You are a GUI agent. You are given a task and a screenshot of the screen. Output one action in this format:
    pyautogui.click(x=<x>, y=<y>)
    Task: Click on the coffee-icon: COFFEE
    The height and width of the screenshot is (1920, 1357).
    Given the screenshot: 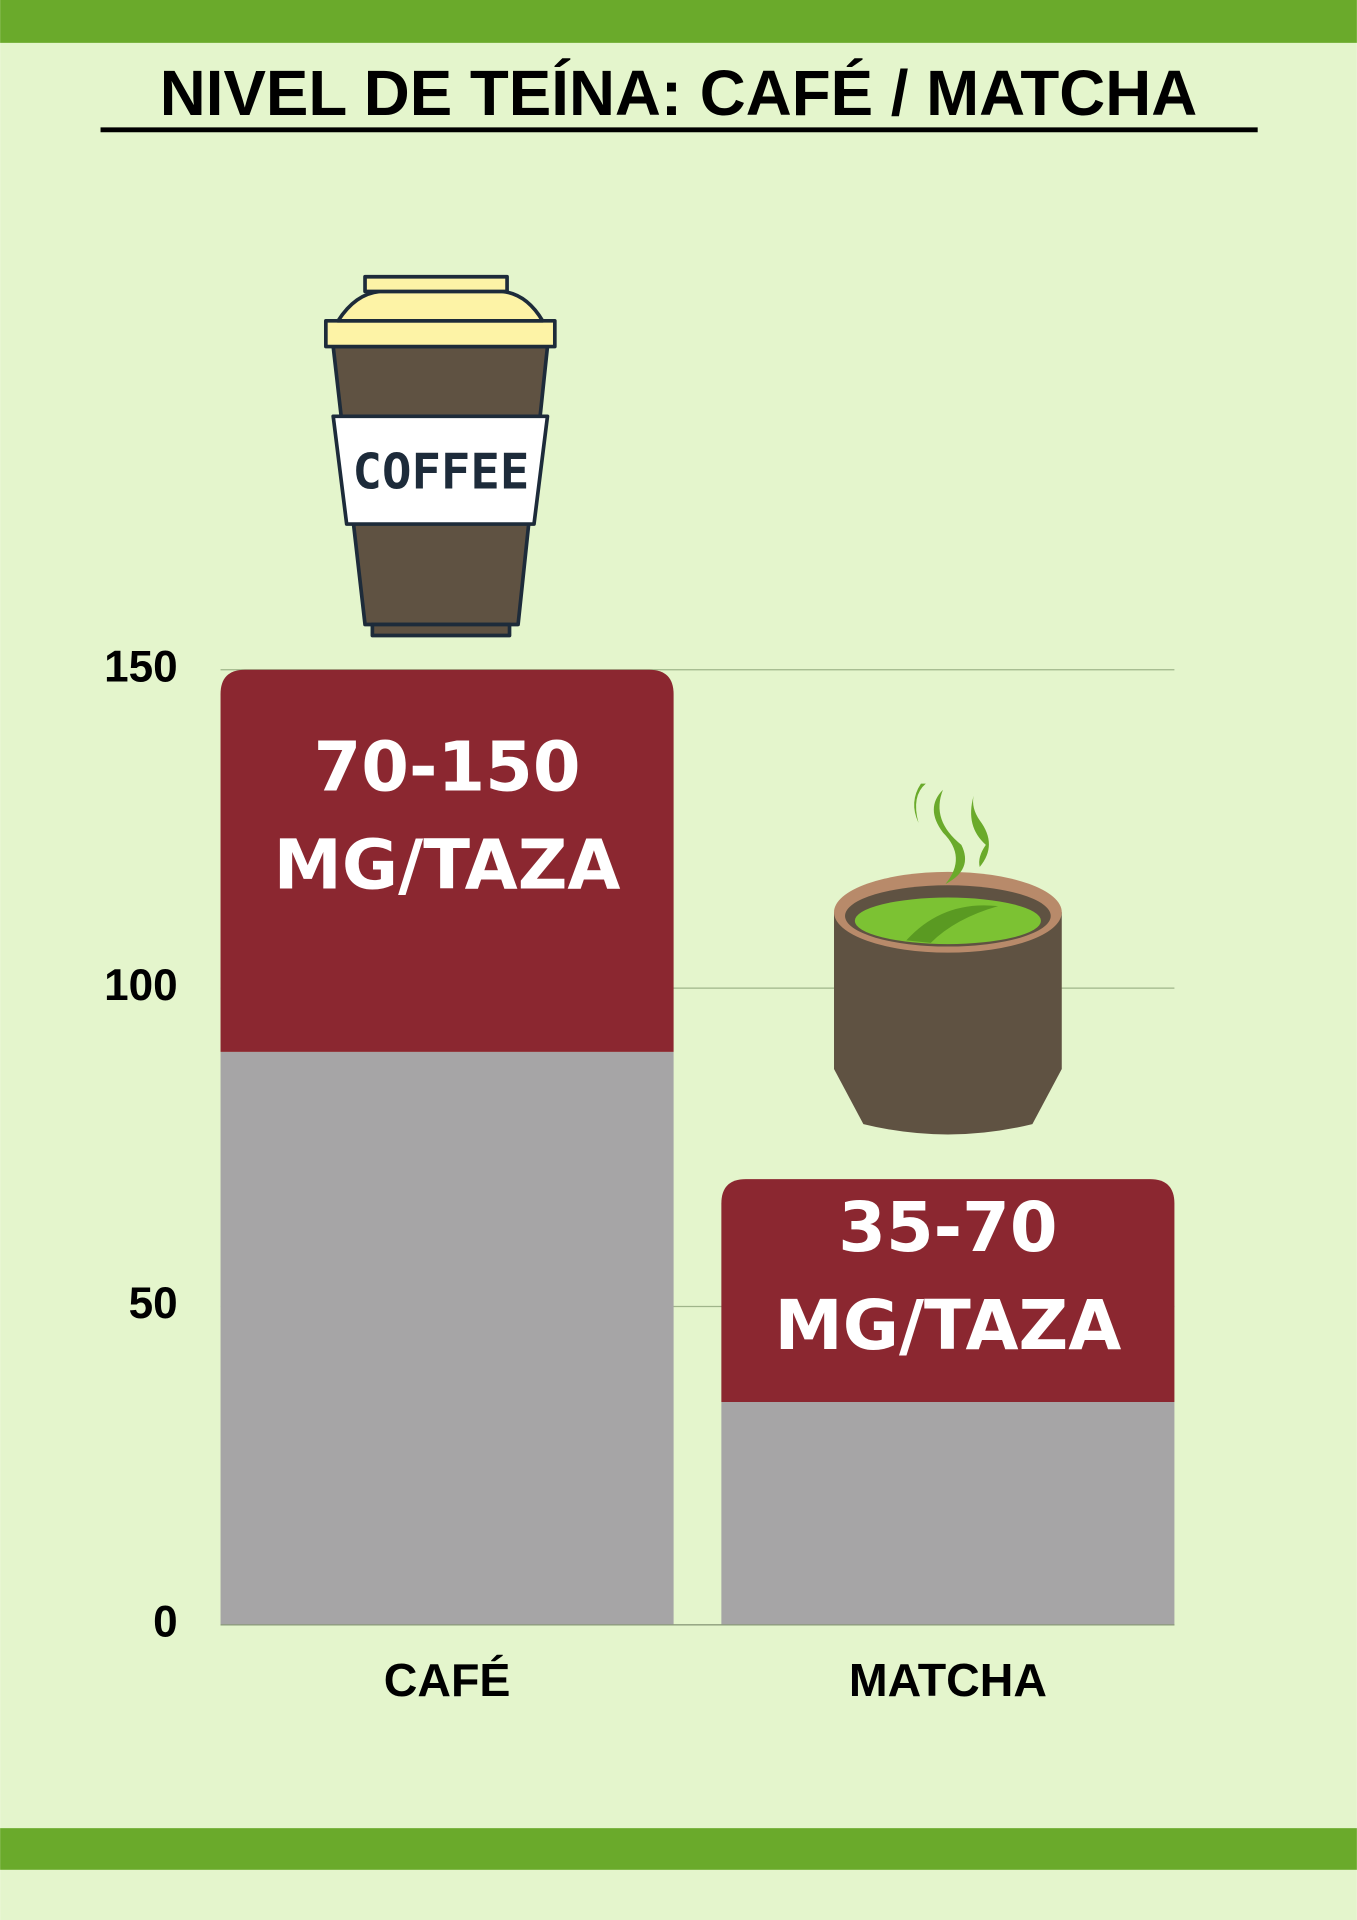 What is the action you would take?
    pyautogui.click(x=440, y=456)
    